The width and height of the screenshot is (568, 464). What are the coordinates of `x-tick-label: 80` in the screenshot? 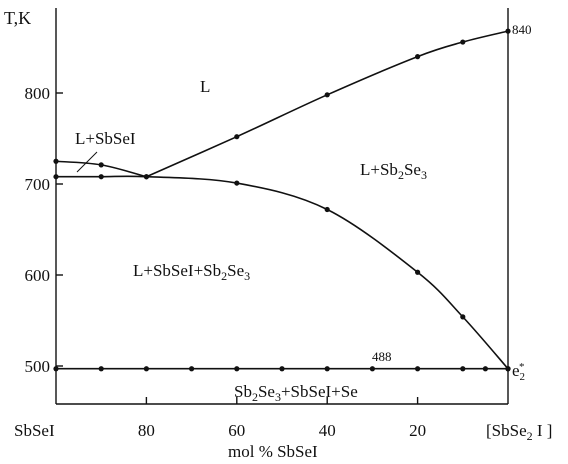 It's located at (146, 430).